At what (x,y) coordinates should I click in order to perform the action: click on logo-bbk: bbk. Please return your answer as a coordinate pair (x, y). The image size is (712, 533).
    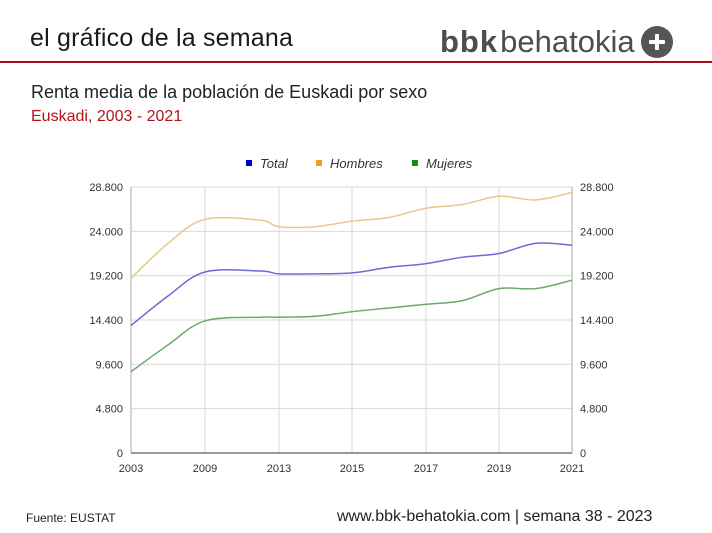
    Looking at the image, I should click on (469, 41).